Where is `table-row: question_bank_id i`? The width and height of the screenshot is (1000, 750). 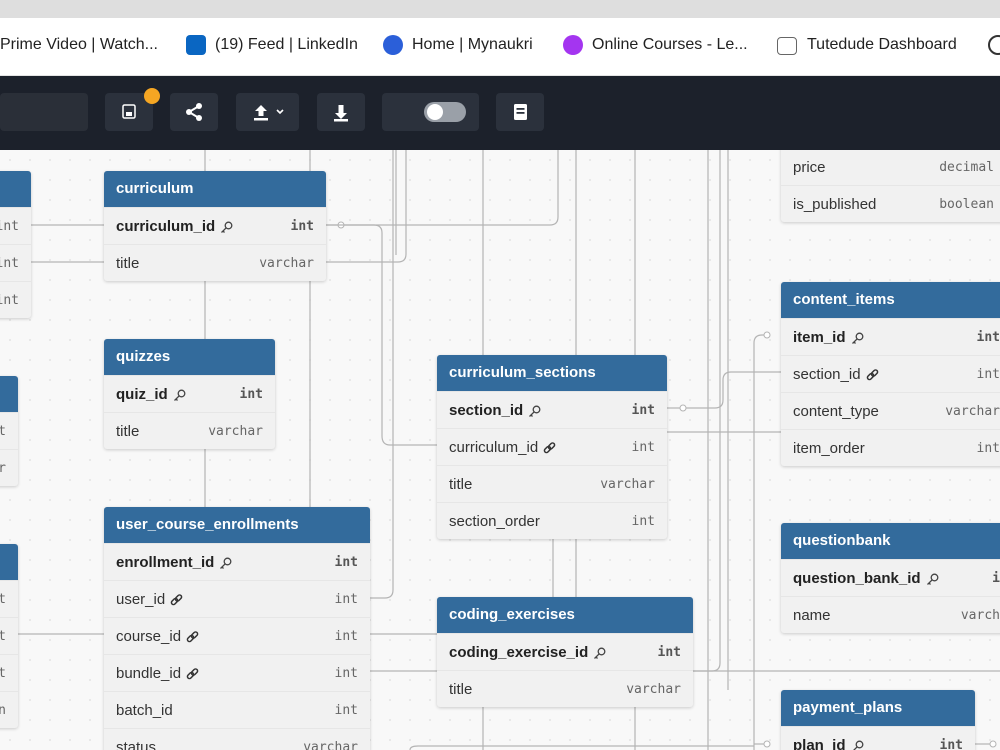
table-row: question_bank_id i is located at coordinates (890, 577).